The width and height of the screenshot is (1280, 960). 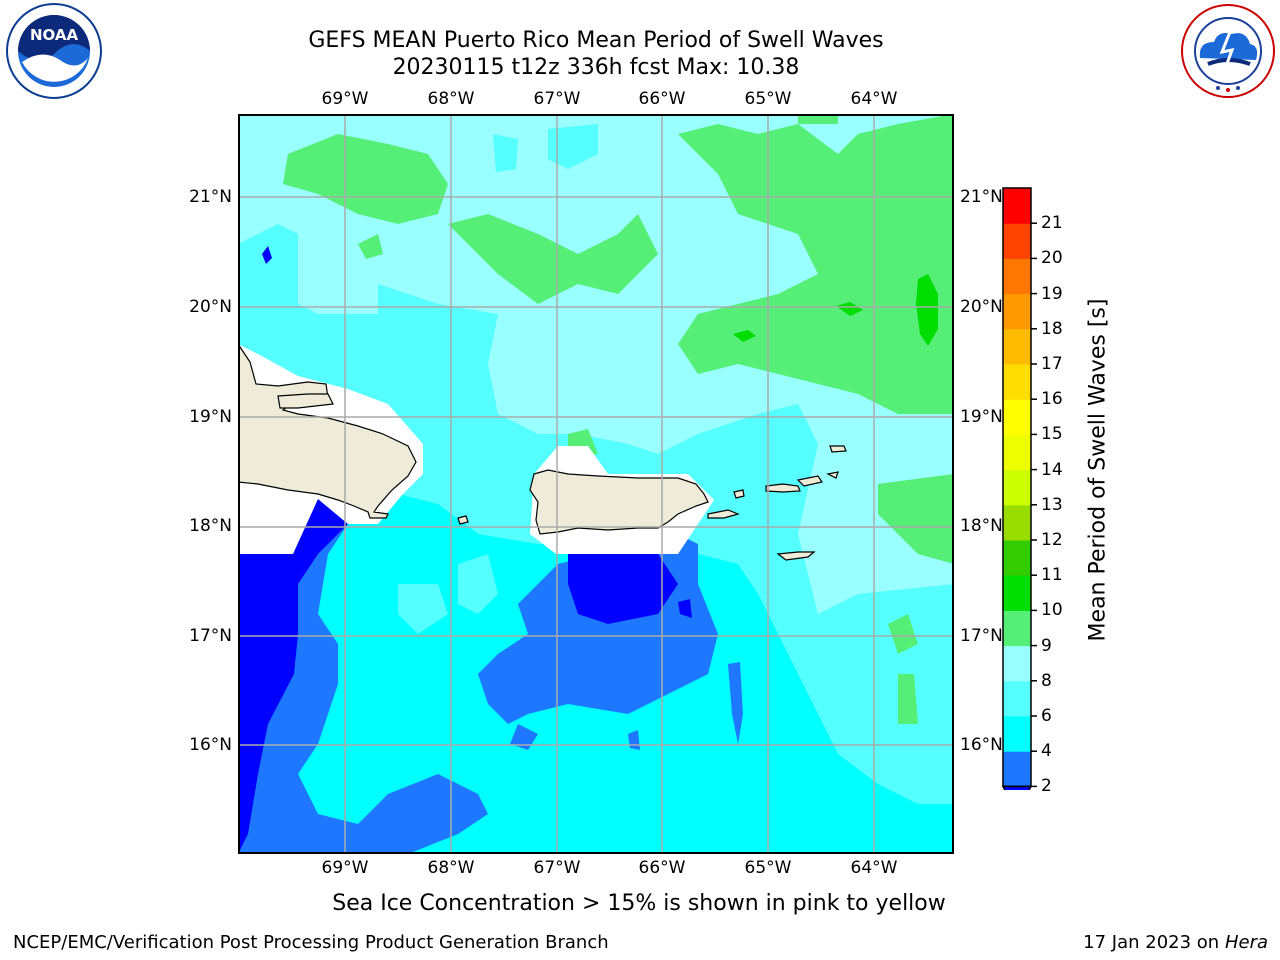 What do you see at coordinates (981, 197) in the screenshot?
I see `lat-label-right-21n: 21°N` at bounding box center [981, 197].